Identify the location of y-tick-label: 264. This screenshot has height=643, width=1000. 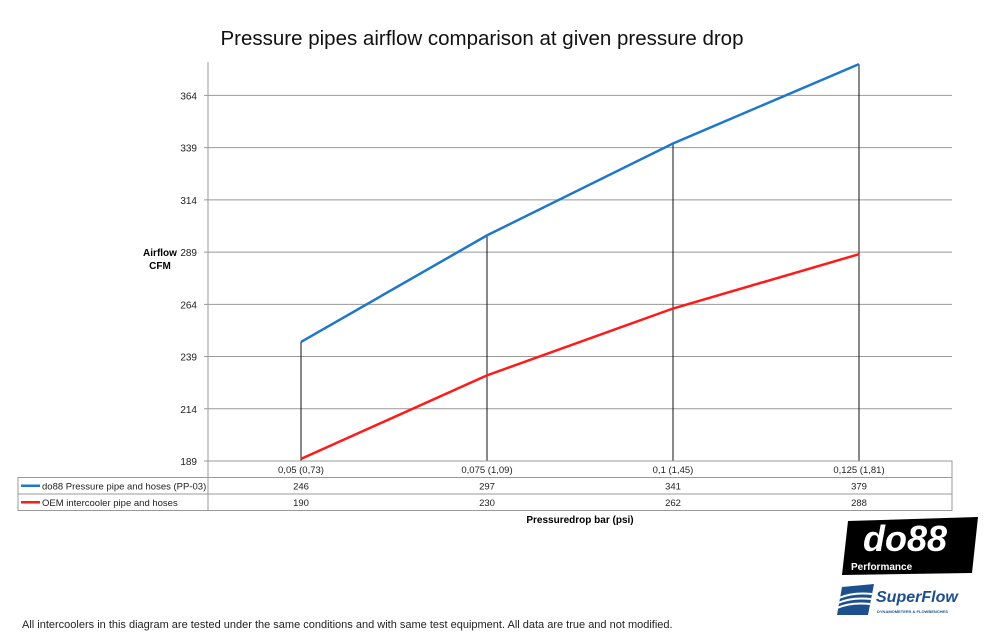
(188, 305).